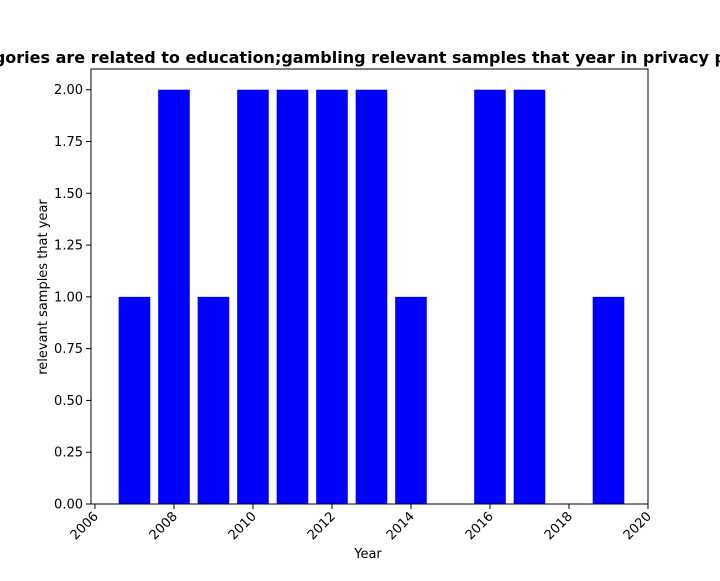  What do you see at coordinates (322, 526) in the screenshot?
I see `x-tick-label: 2012` at bounding box center [322, 526].